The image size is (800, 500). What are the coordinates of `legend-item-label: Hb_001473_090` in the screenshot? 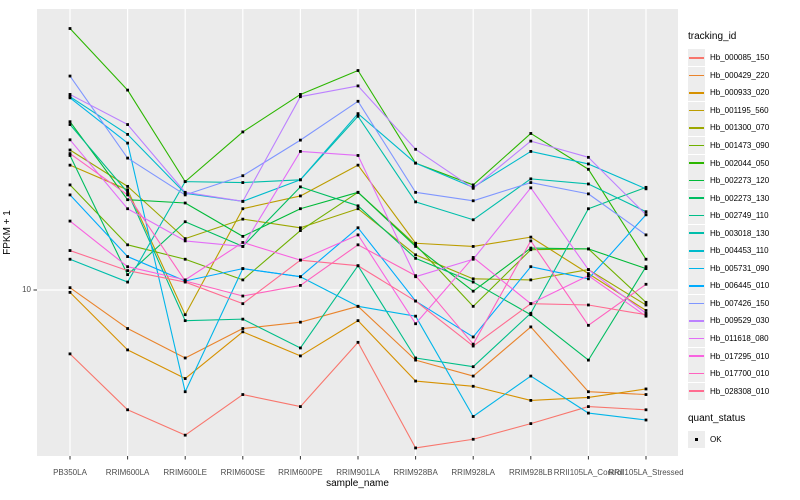 It's located at (740, 145).